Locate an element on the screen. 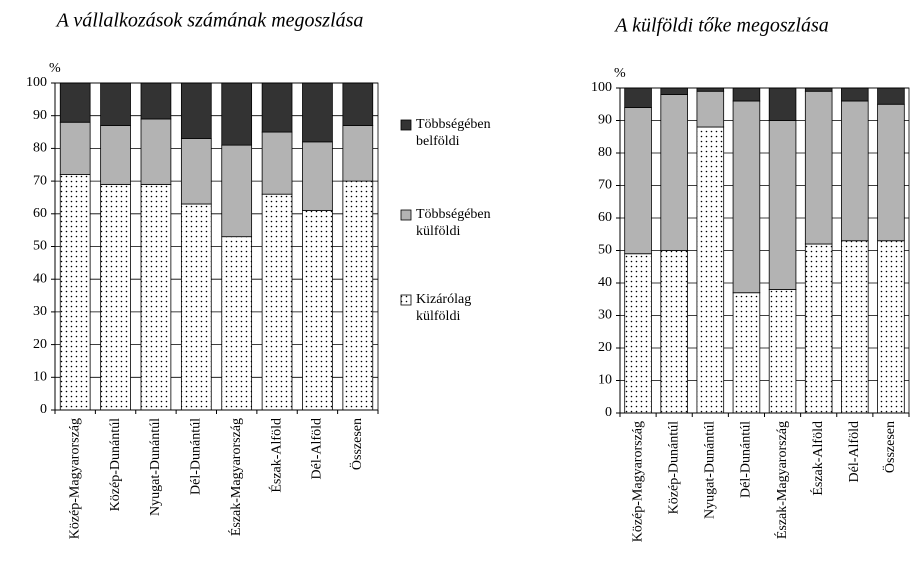 The width and height of the screenshot is (912, 586). chart-title: A vállalkozások számának megoszlása is located at coordinates (209, 21).